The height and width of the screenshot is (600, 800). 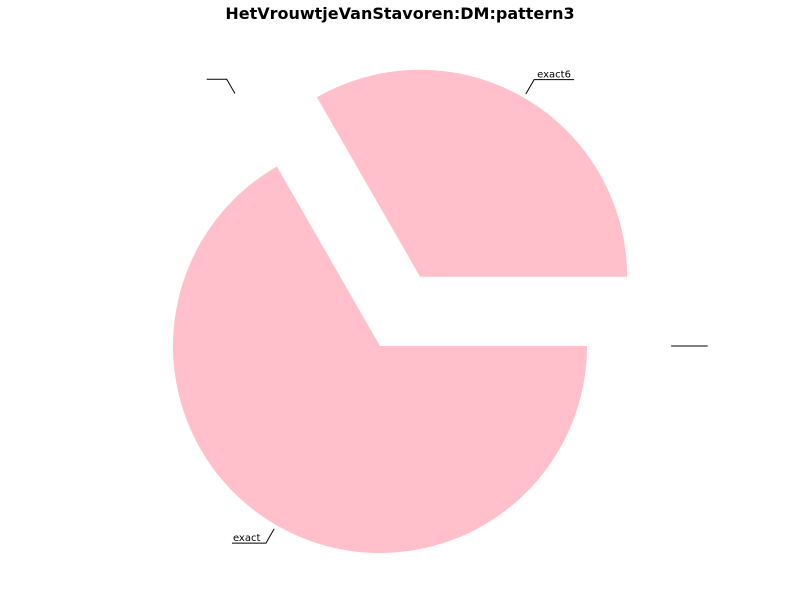 What do you see at coordinates (247, 538) in the screenshot?
I see `slice-label: exact` at bounding box center [247, 538].